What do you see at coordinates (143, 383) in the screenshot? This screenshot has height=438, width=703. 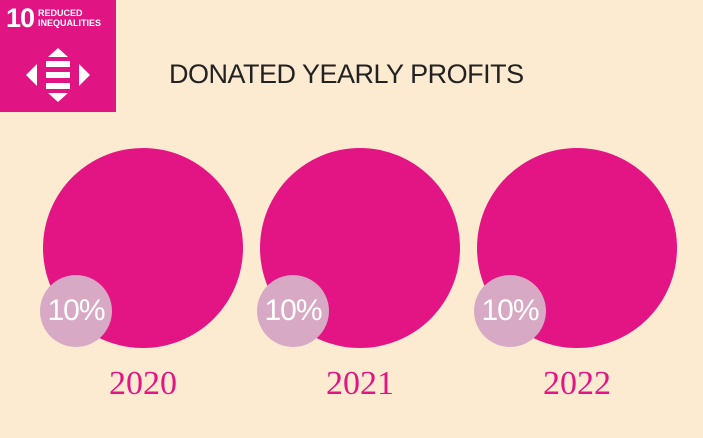 I see `year-label: 2020` at bounding box center [143, 383].